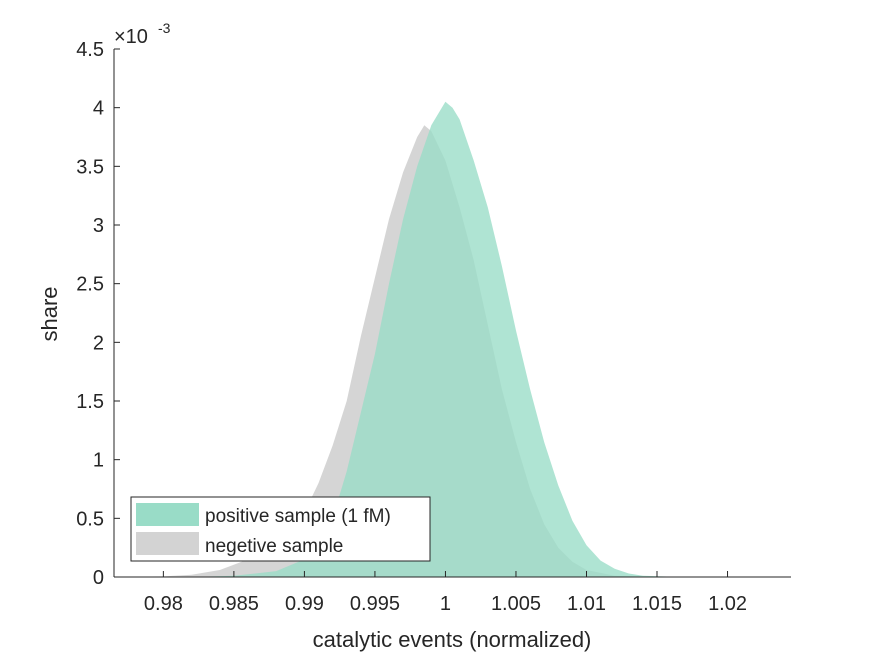 Image resolution: width=875 pixels, height=661 pixels. What do you see at coordinates (167, 514) in the screenshot?
I see `legend-swatch-positive` at bounding box center [167, 514].